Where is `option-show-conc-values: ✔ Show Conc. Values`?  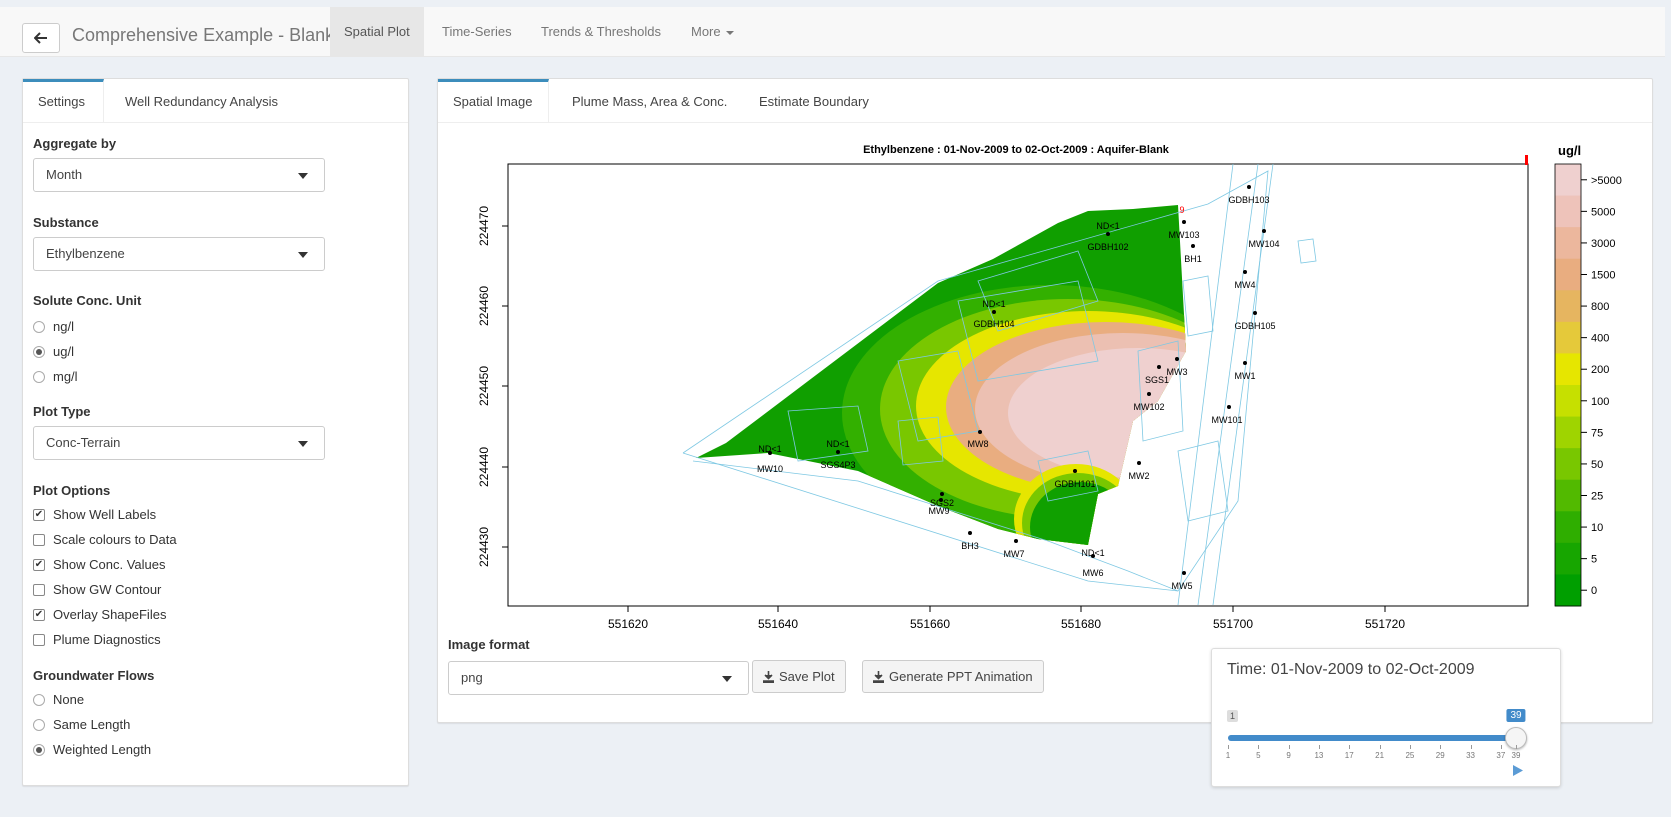
option-show-conc-values: ✔ Show Conc. Values is located at coordinates (99, 564).